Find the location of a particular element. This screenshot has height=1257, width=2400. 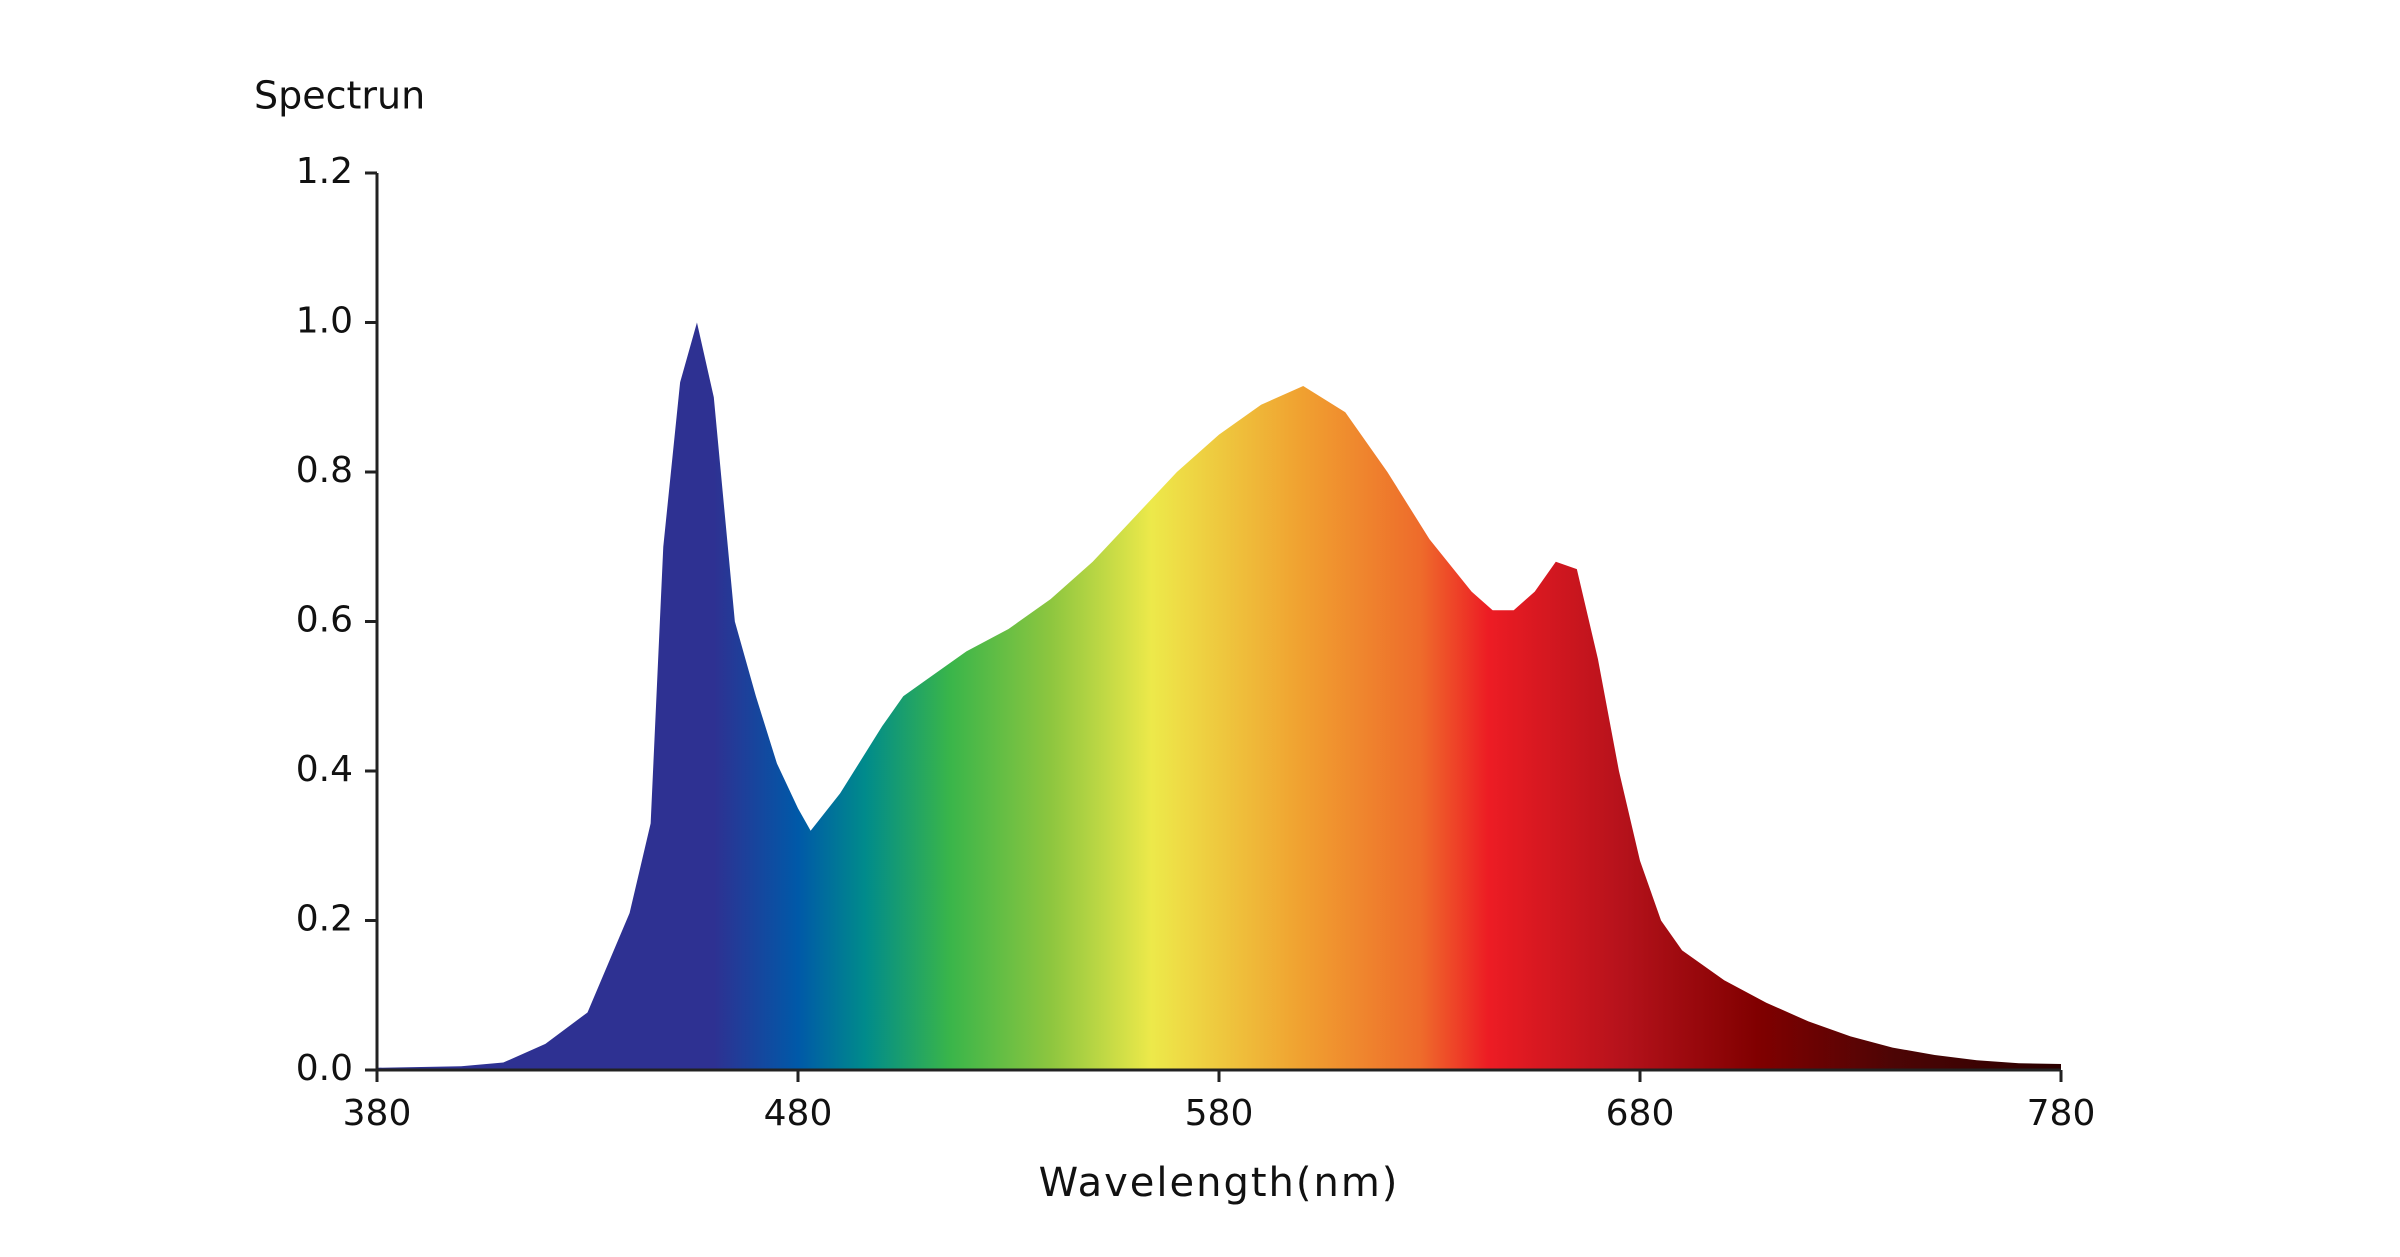

x-tick-label: 580 is located at coordinates (1219, 1113).